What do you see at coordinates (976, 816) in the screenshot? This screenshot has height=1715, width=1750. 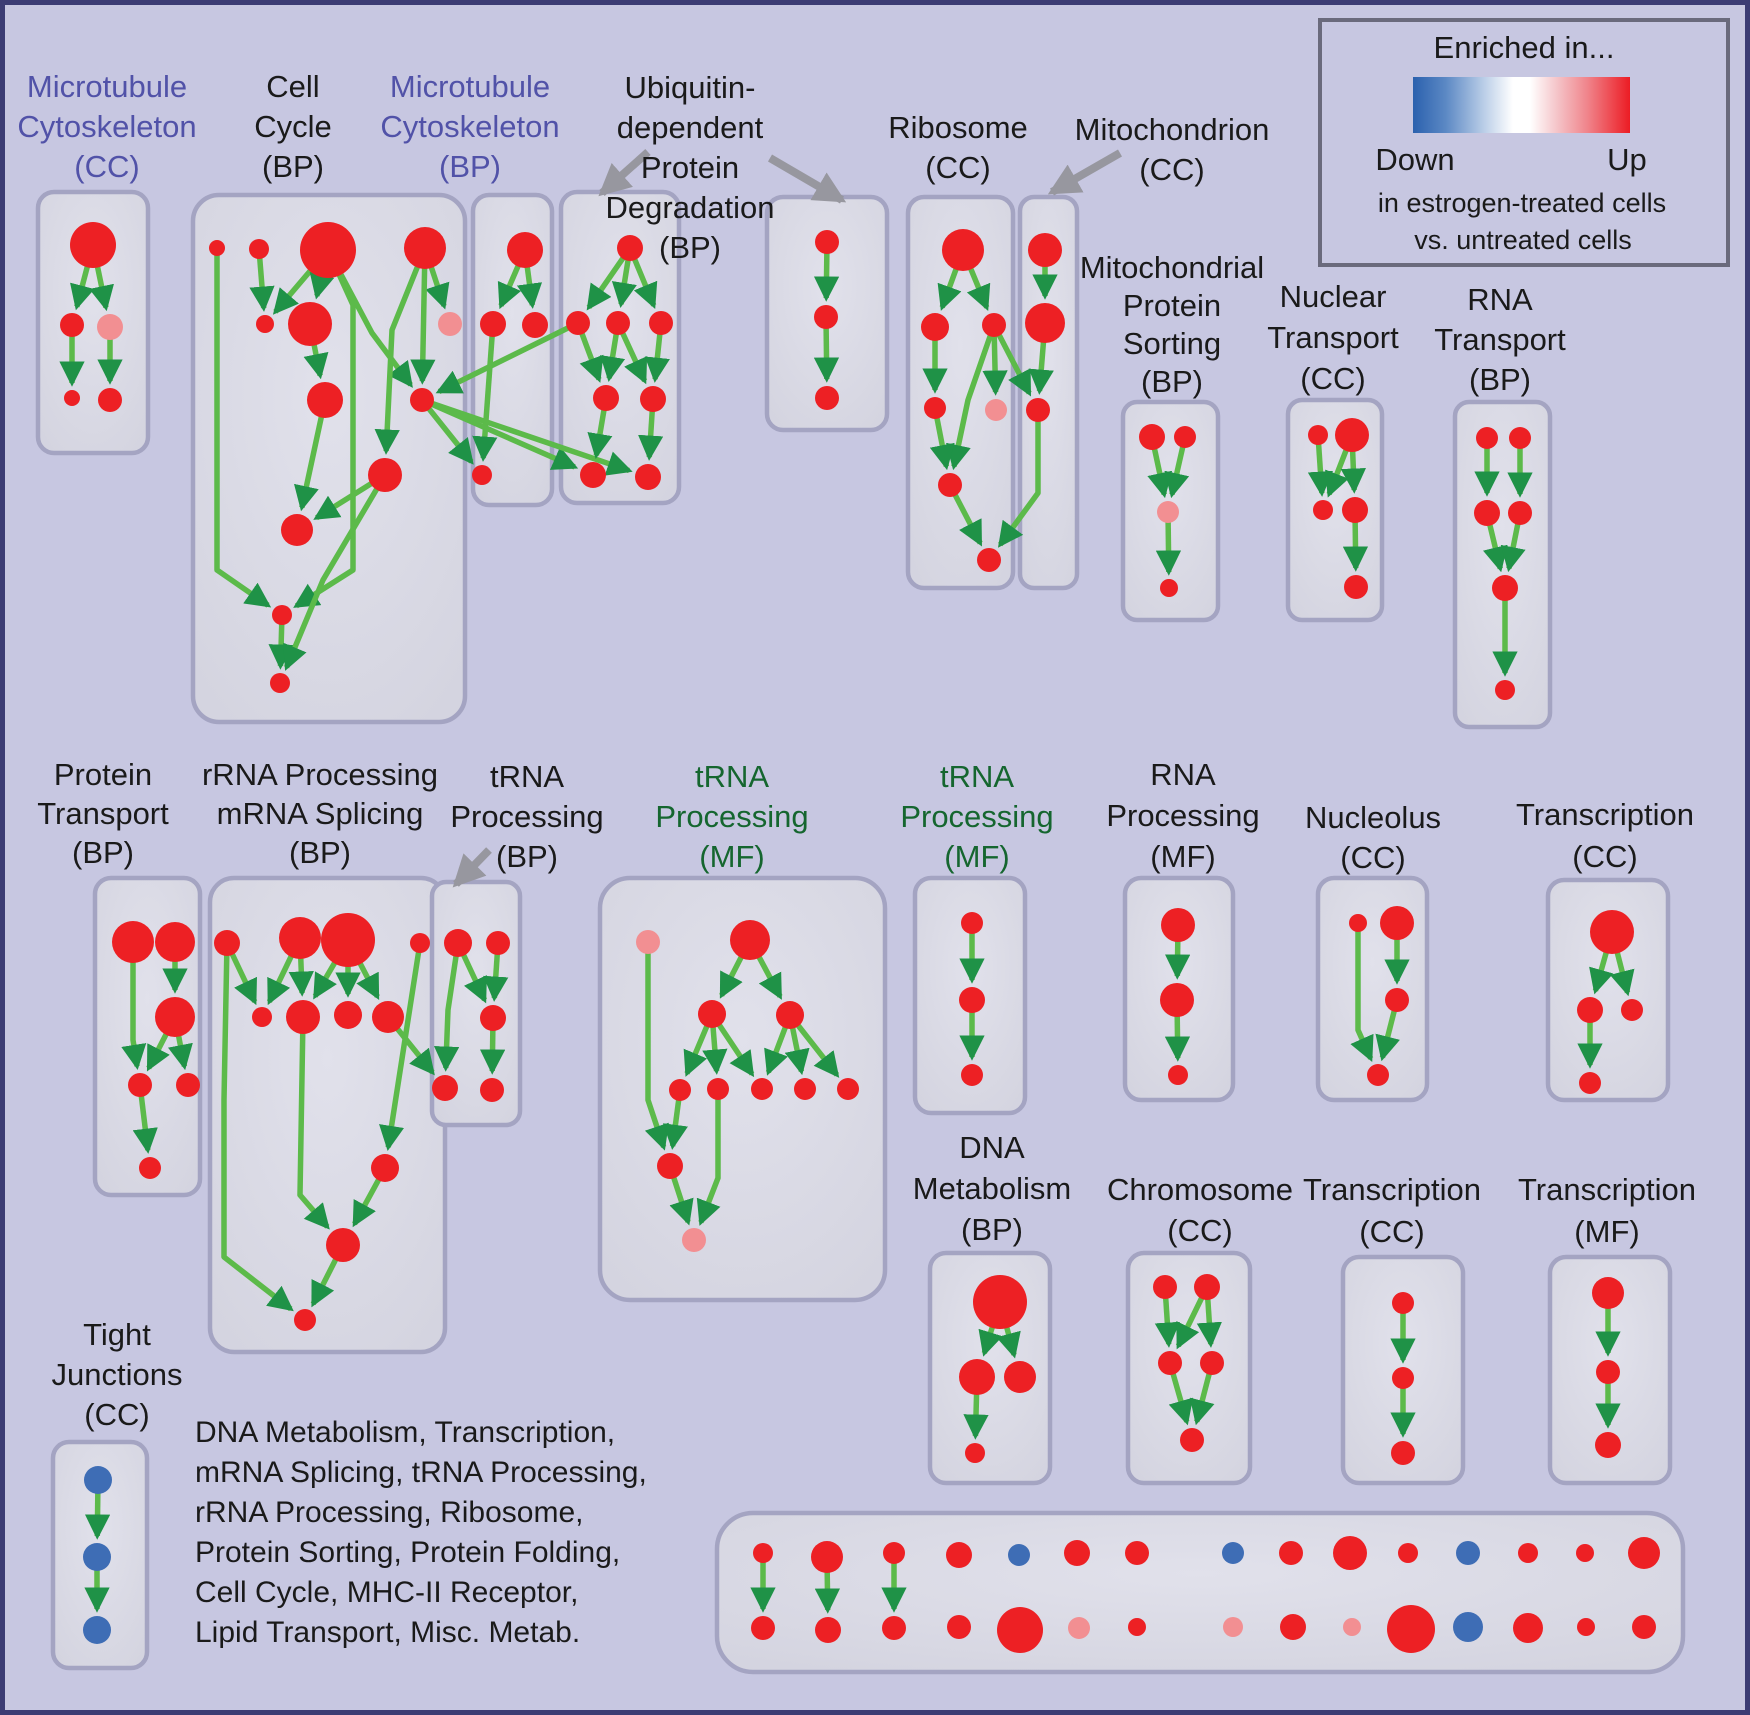 I see `group-label-trna-processing-mf-2: tRNA Processing (MF)` at bounding box center [976, 816].